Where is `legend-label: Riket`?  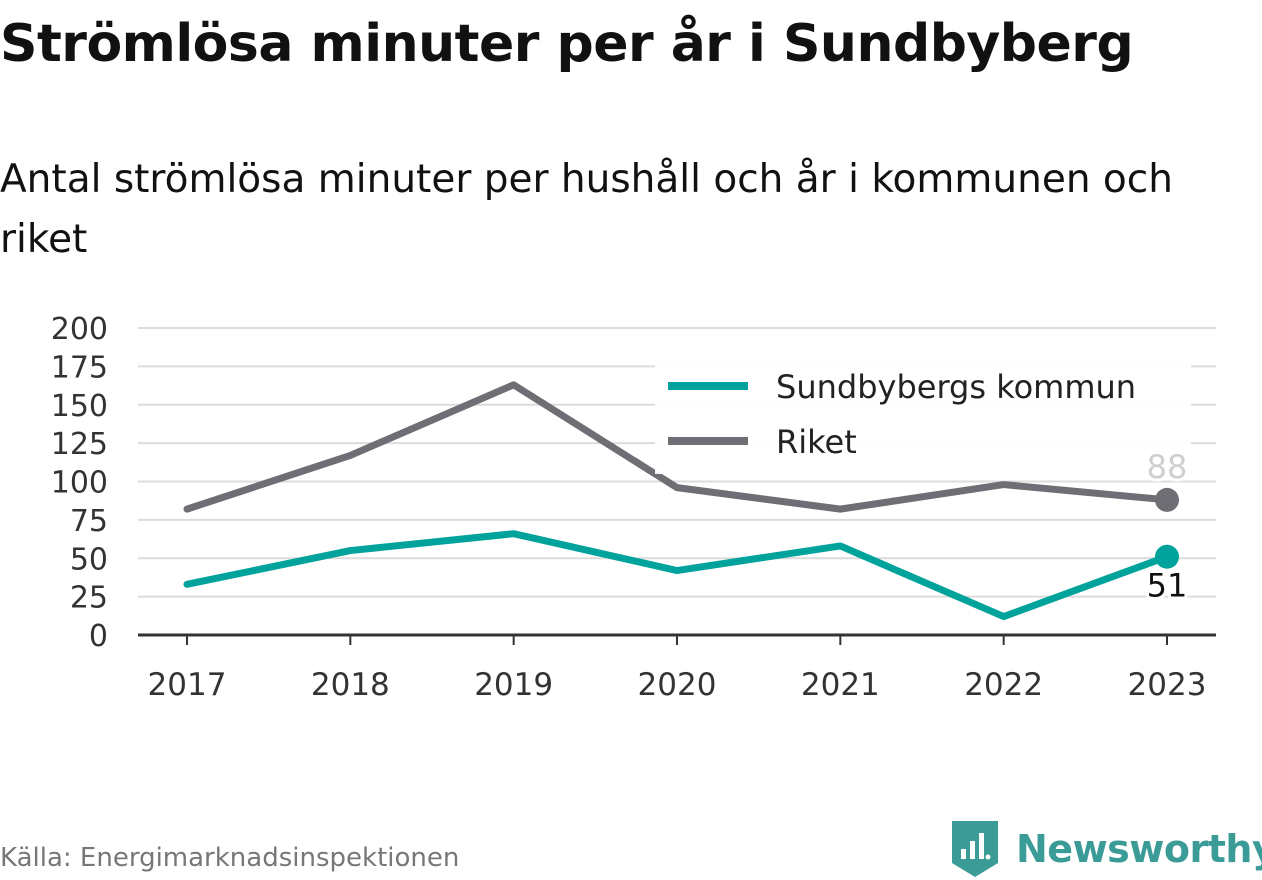 legend-label: Riket is located at coordinates (816, 442).